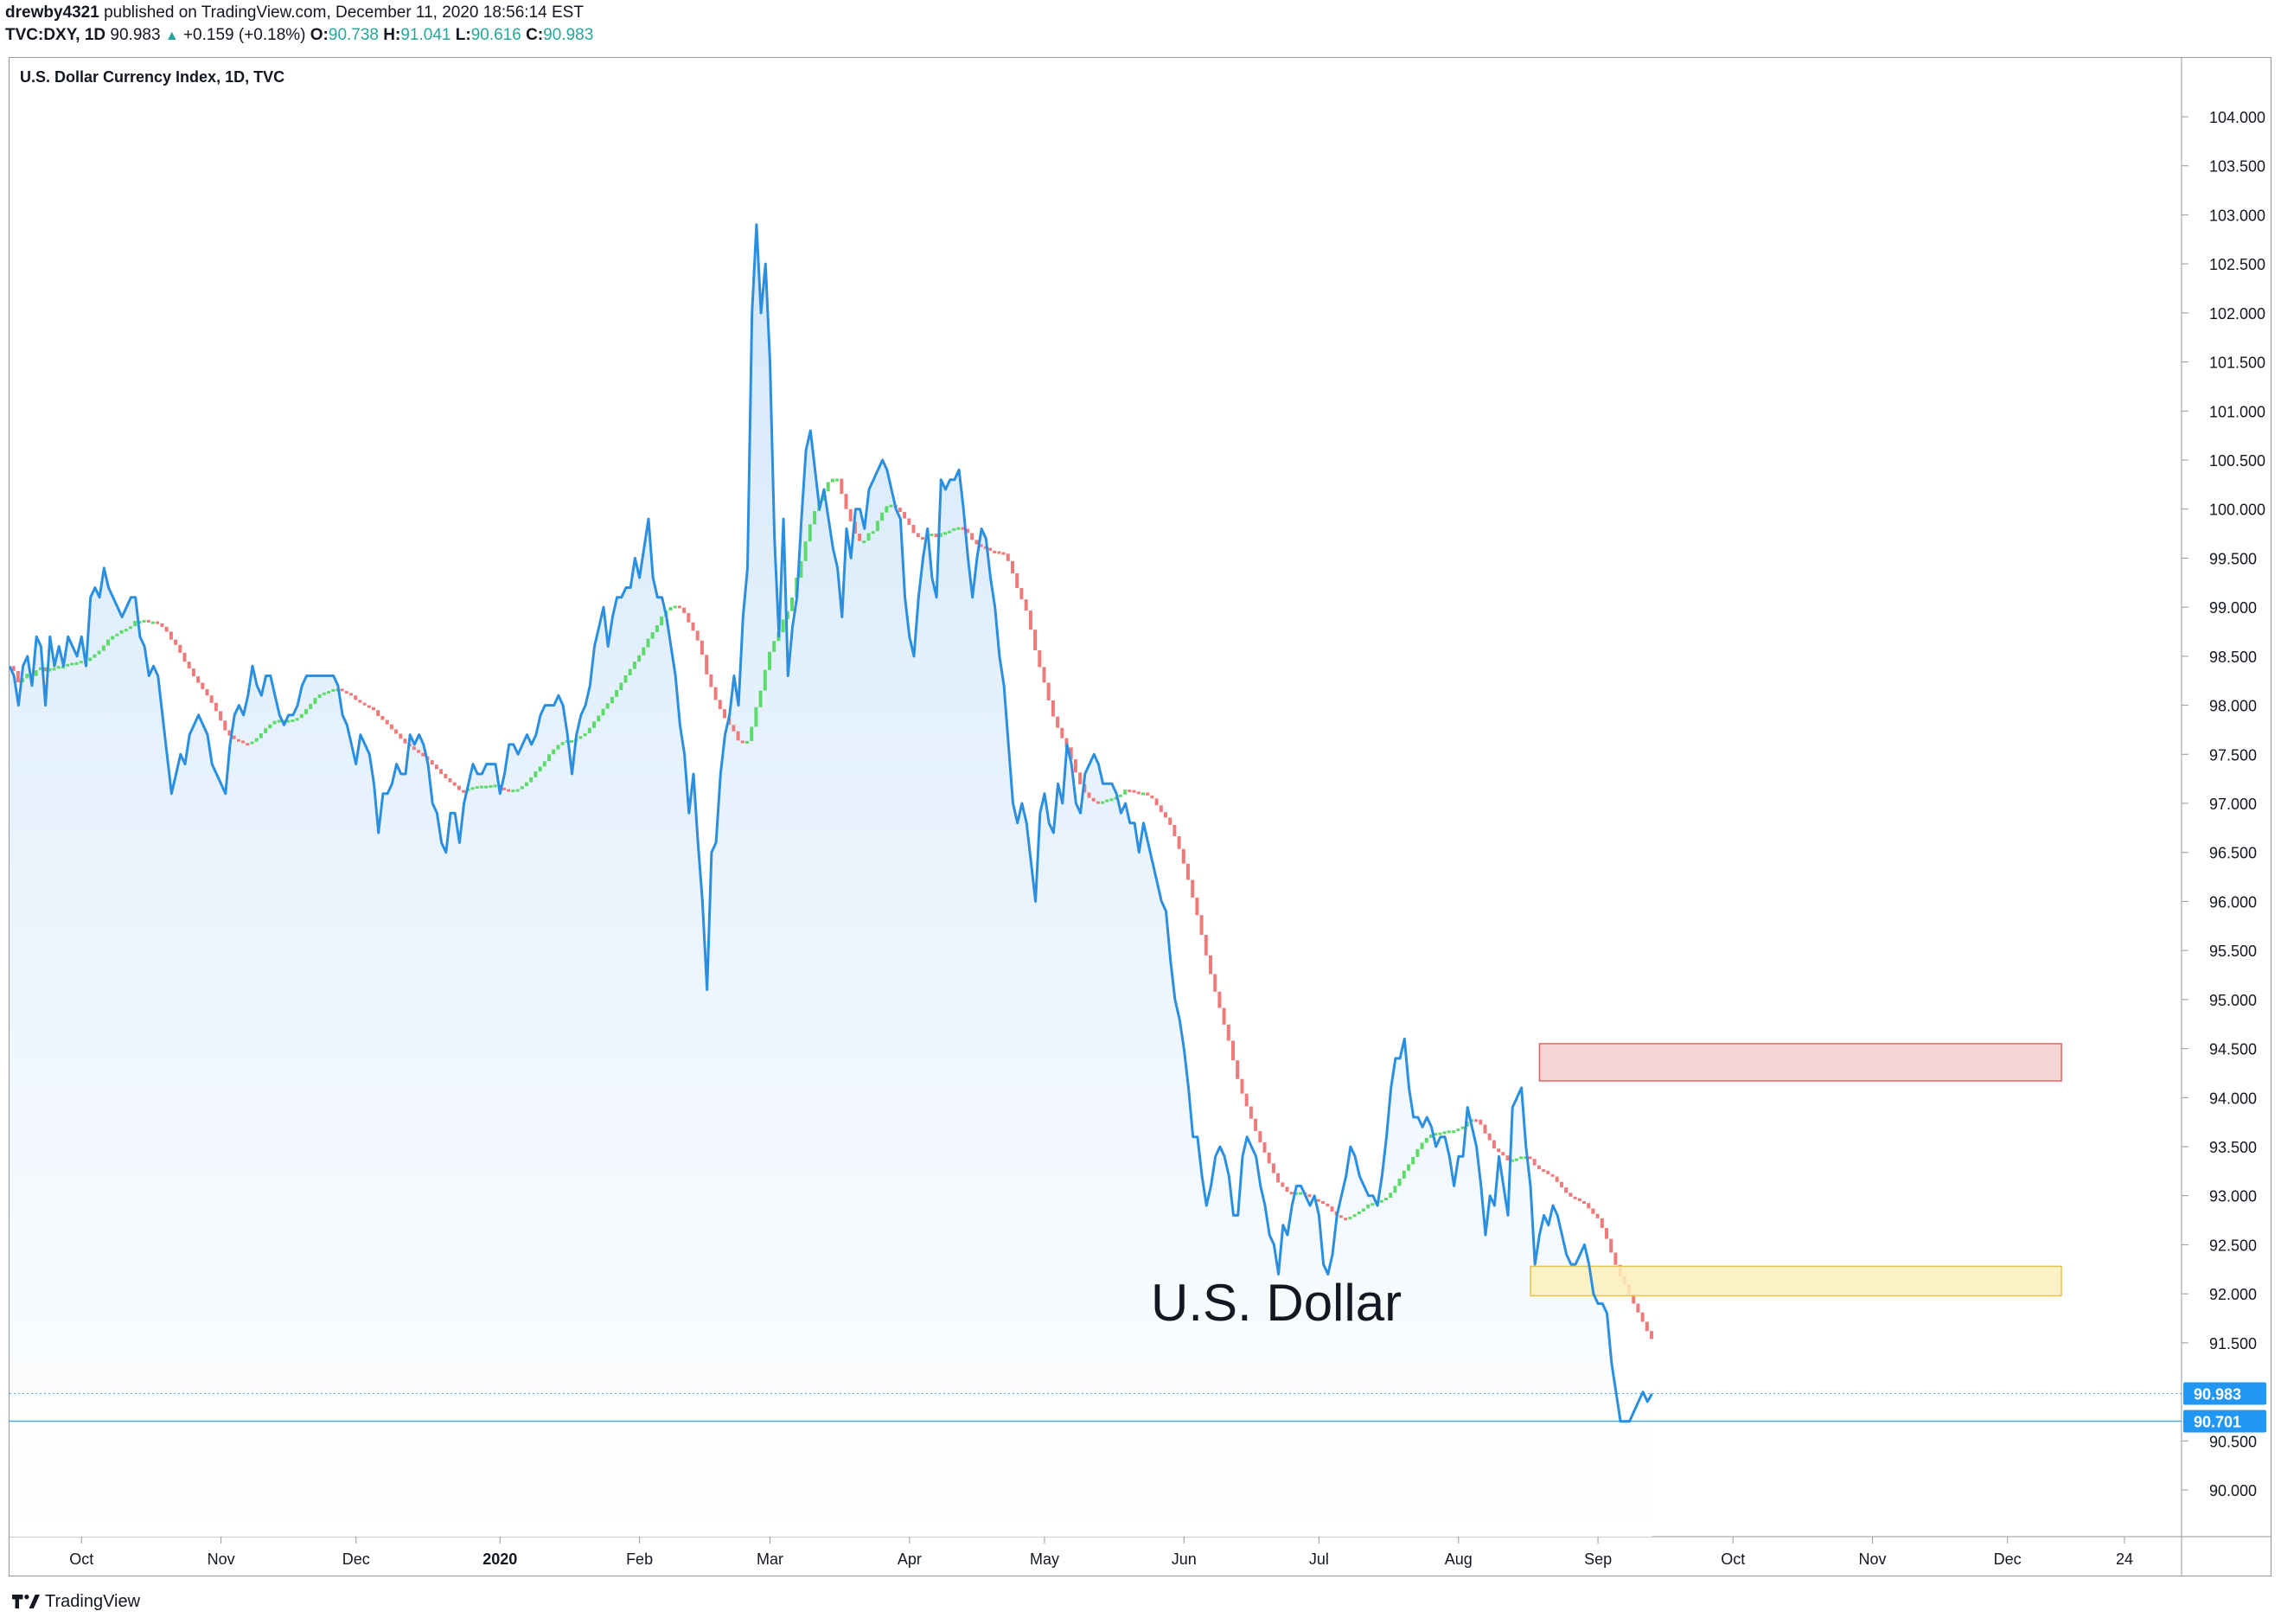 The width and height of the screenshot is (2281, 1624). Describe the element at coordinates (93, 1601) in the screenshot. I see `footer-brand: TradingView` at that location.